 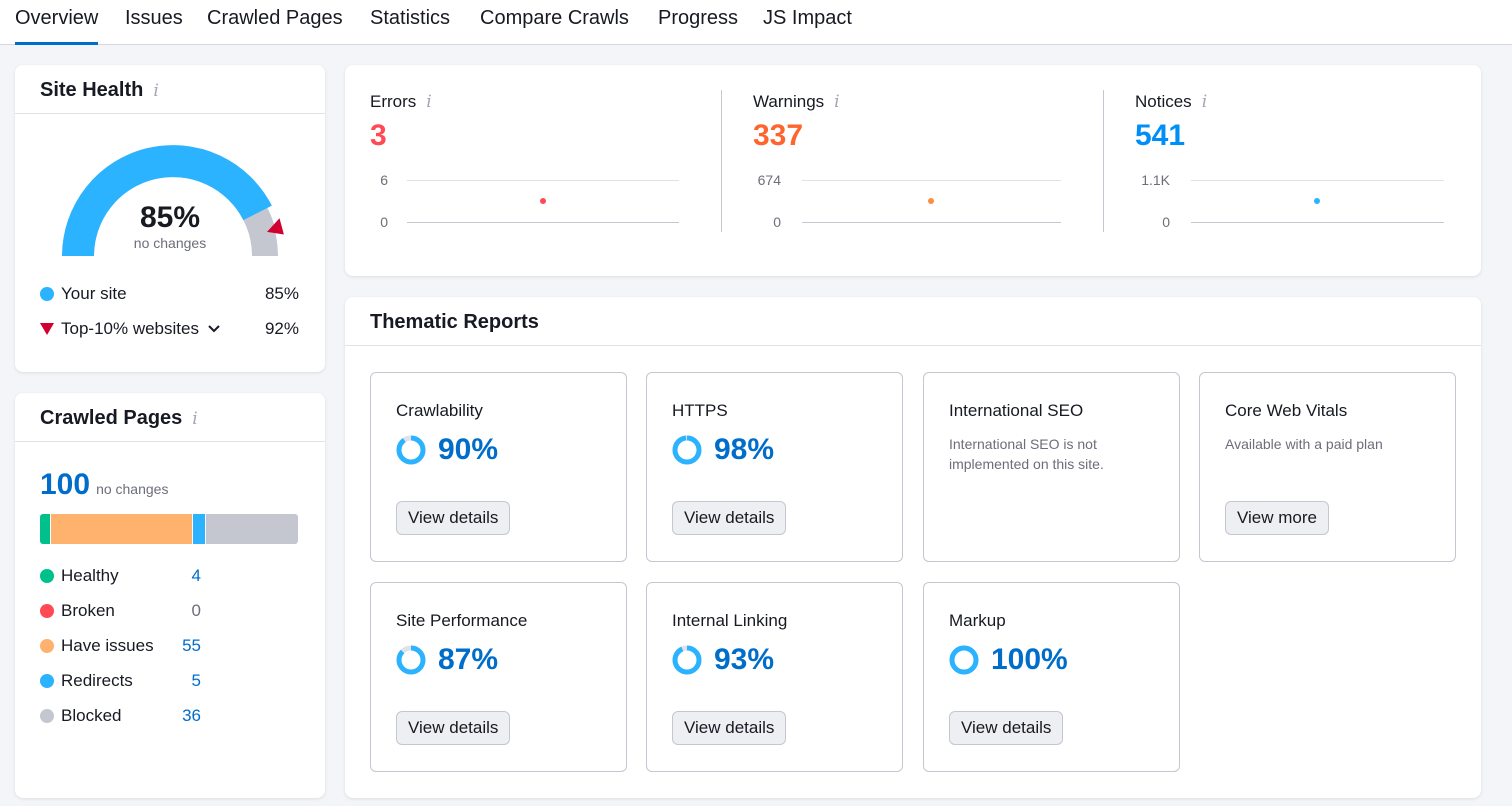 What do you see at coordinates (384, 180) in the screenshot?
I see `errors-axis-max: 6` at bounding box center [384, 180].